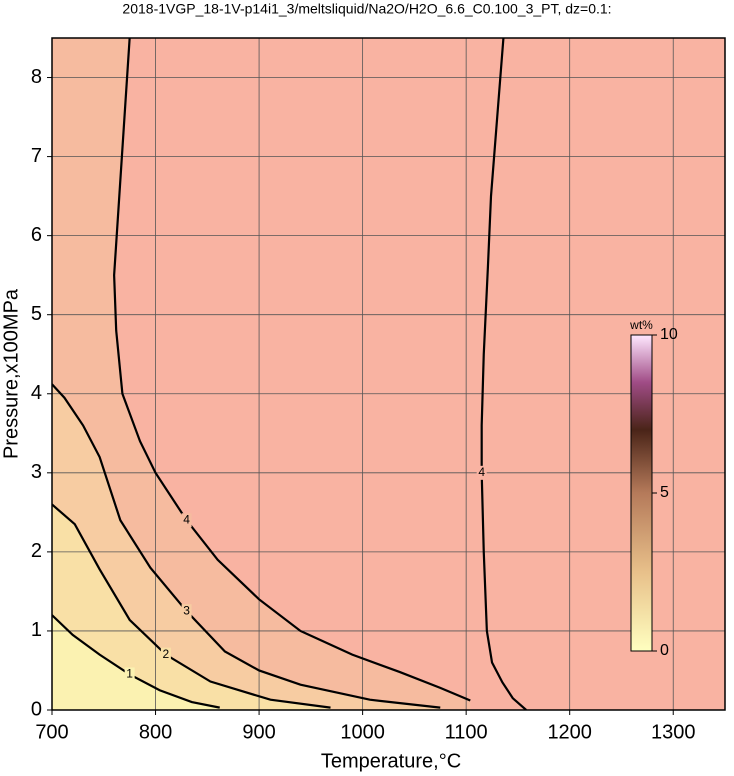 This screenshot has height=776, width=734. Describe the element at coordinates (391, 761) in the screenshot. I see `x-axis-label: Temperature,°C` at that location.